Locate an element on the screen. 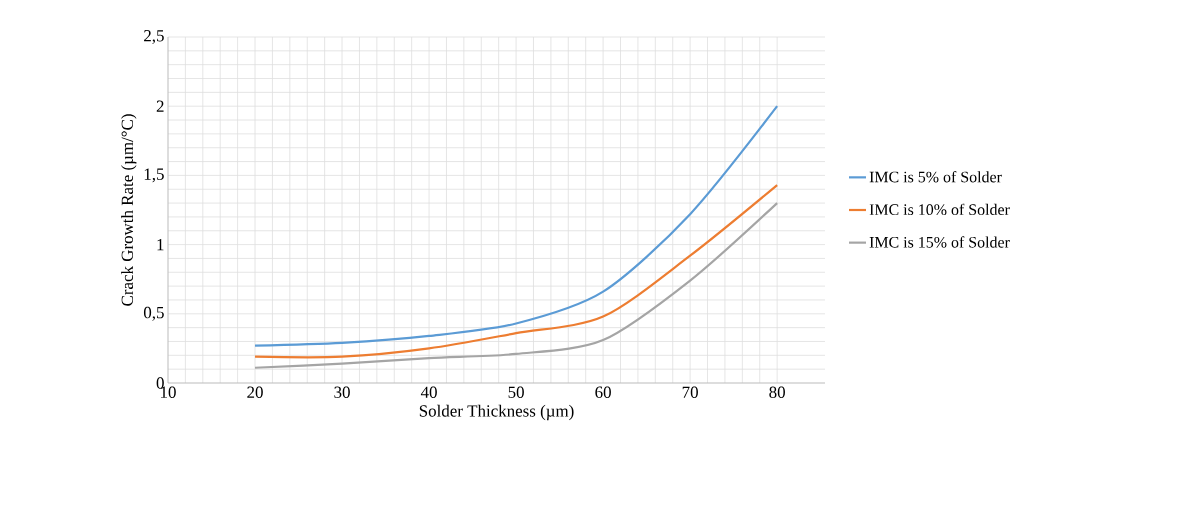 The height and width of the screenshot is (516, 1191). legend-label: IMC is 5% of Solder is located at coordinates (935, 177).